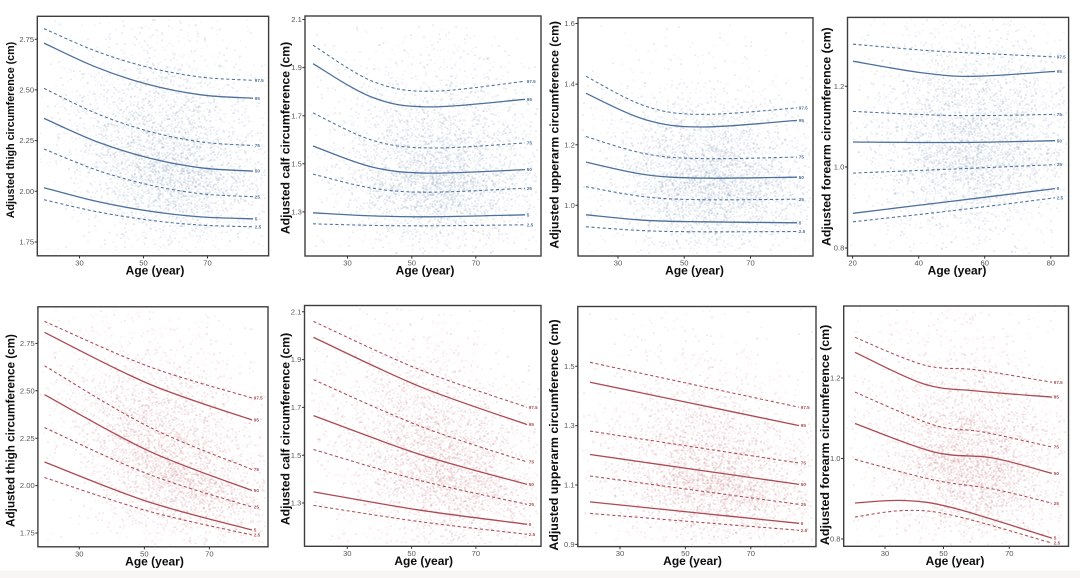  I want to click on svg-text: 20, so click(852, 263).